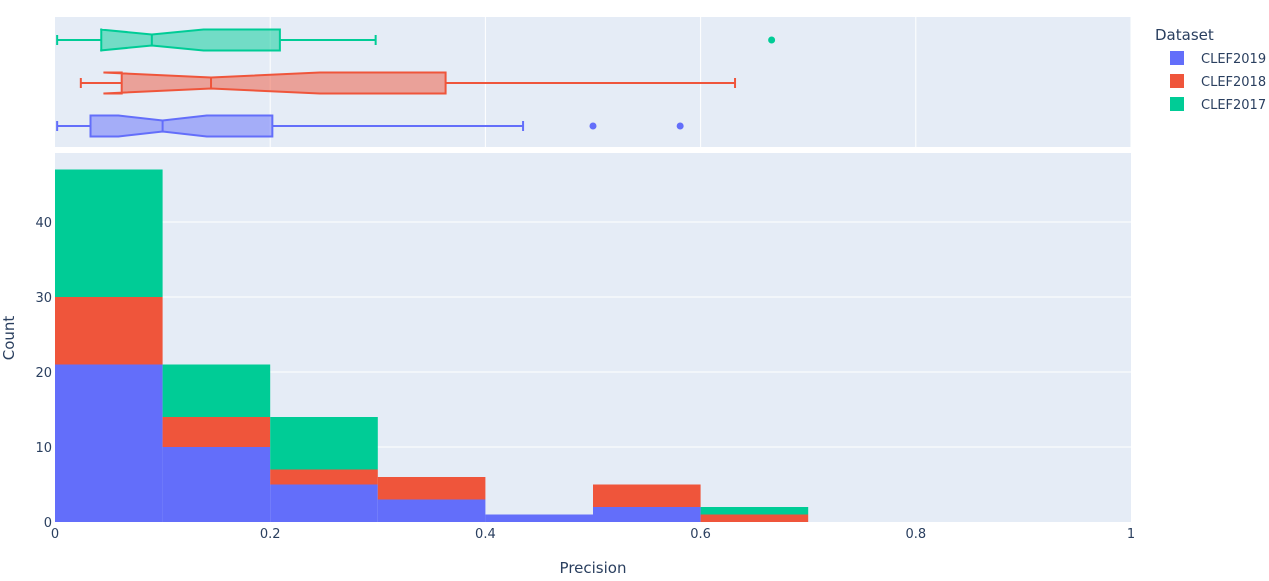  I want to click on legend-swatch-clef2018, so click(1177, 81).